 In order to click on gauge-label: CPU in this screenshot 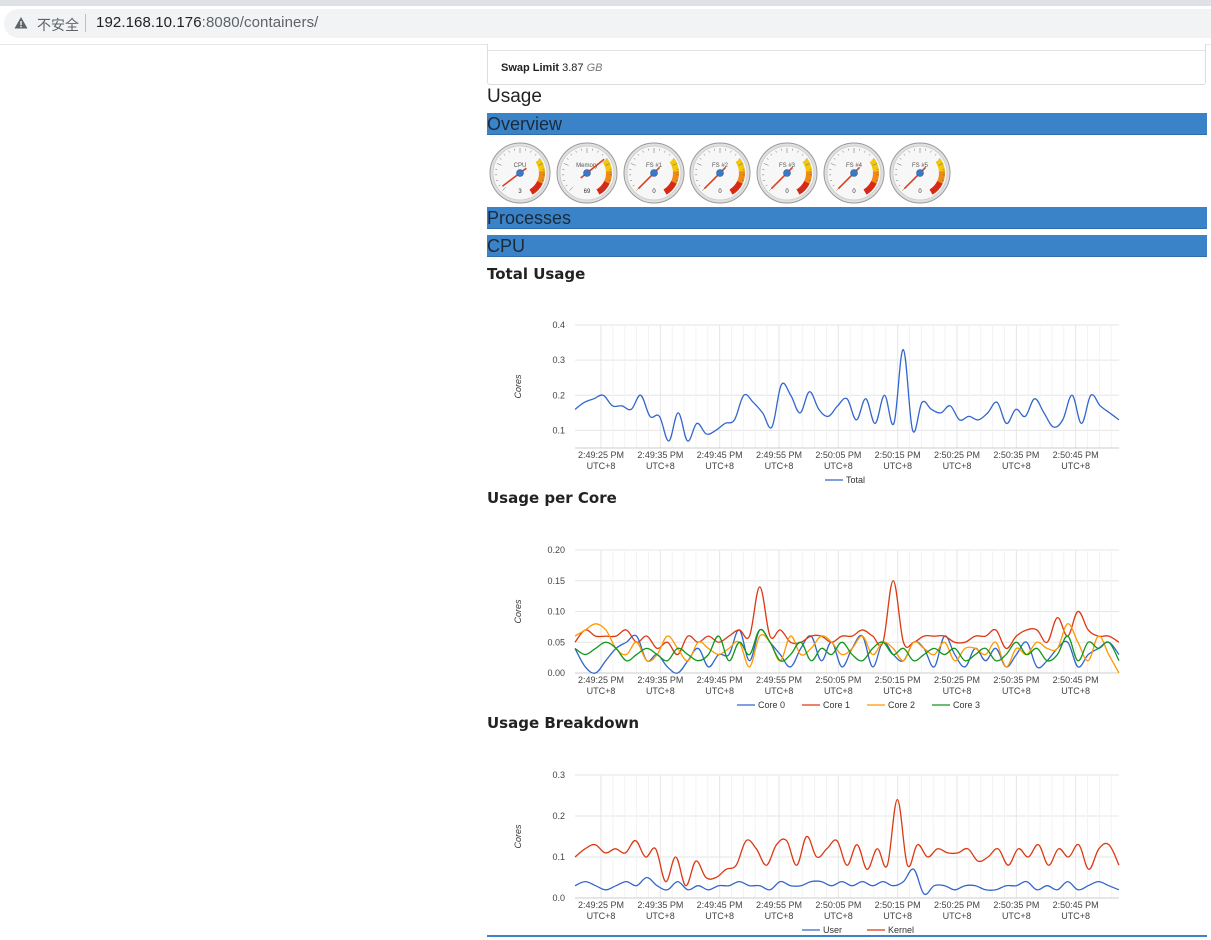, I will do `click(520, 166)`.